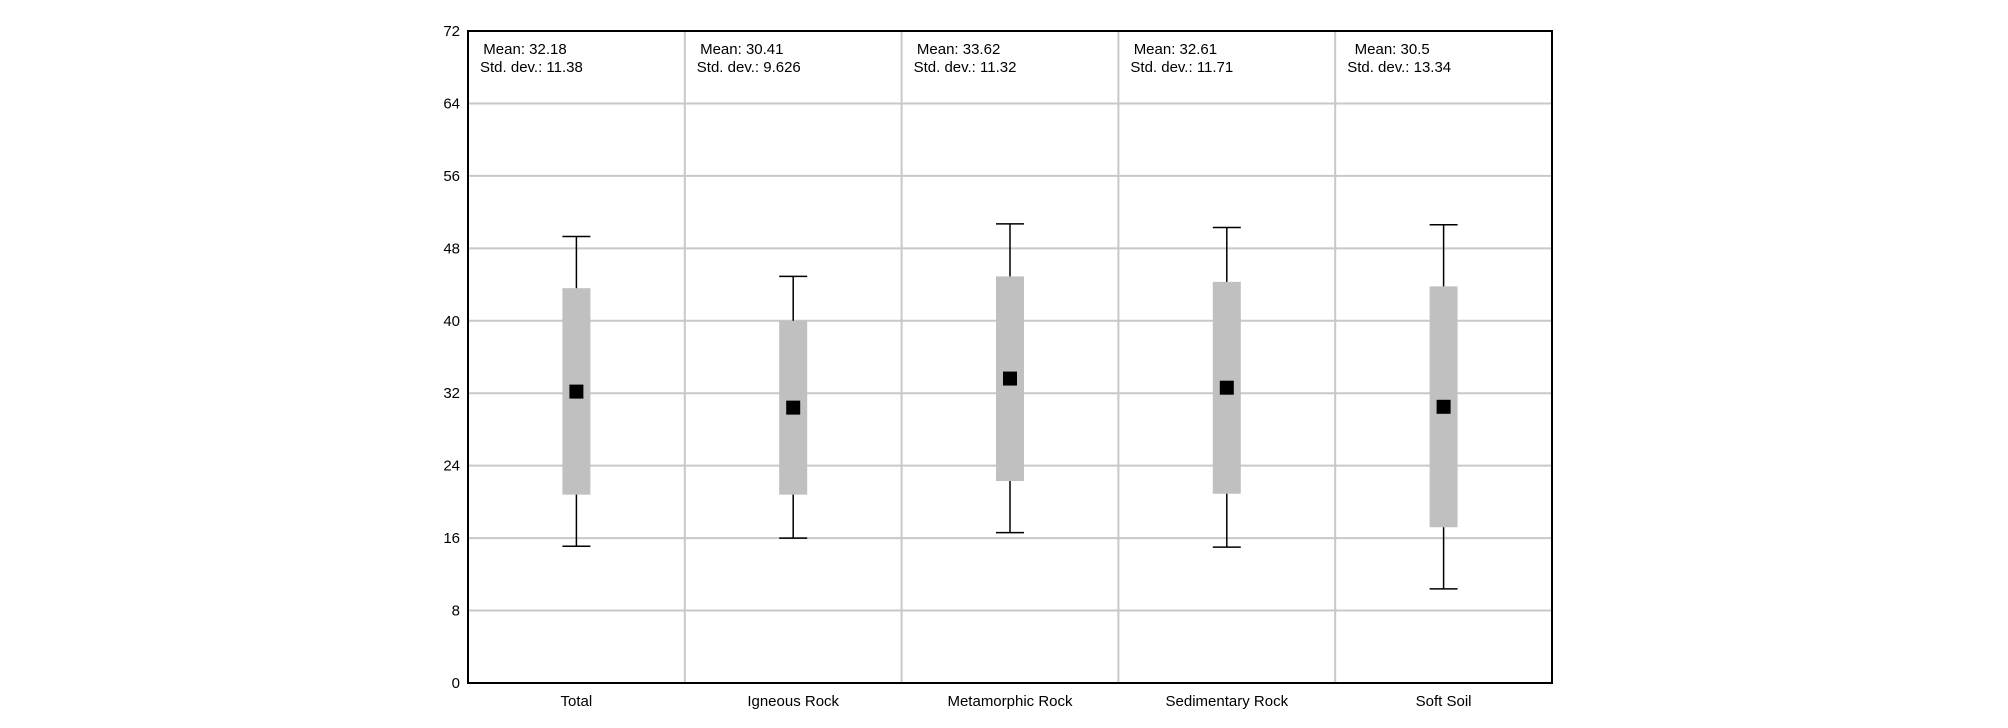  What do you see at coordinates (451, 248) in the screenshot?
I see `y-tick-label: 48` at bounding box center [451, 248].